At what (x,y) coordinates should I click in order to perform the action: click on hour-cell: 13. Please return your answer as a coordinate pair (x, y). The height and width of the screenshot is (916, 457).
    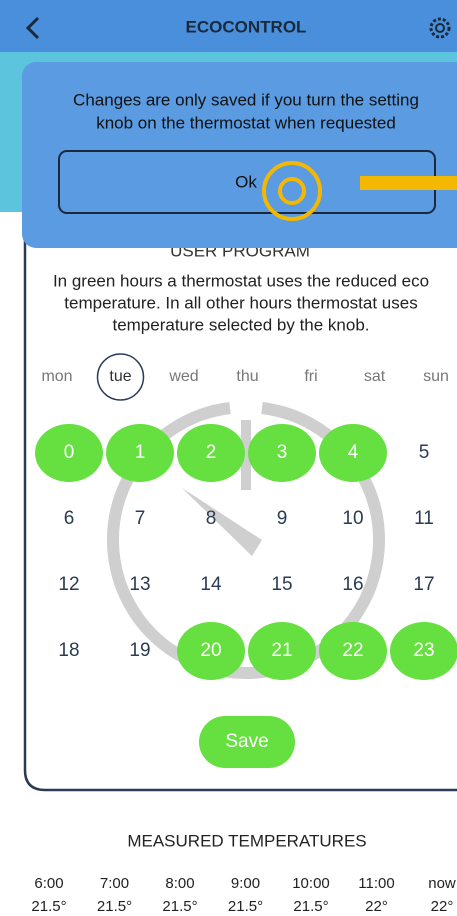
    Looking at the image, I should click on (139, 584).